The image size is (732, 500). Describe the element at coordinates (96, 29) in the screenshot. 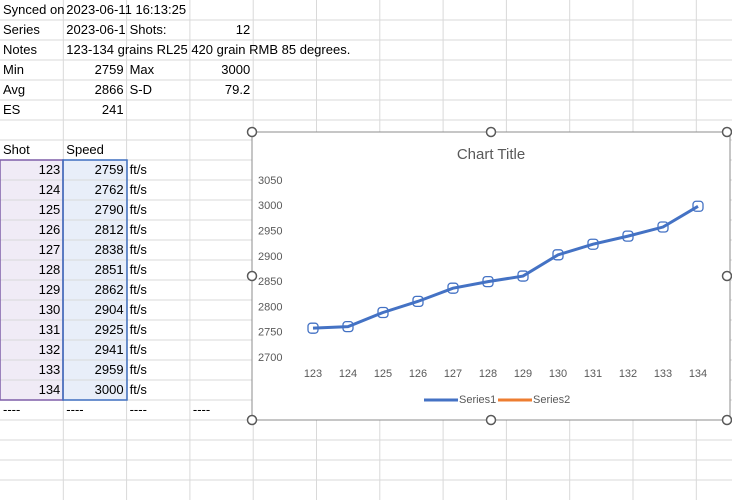

I see `cell: 2023-06-1` at that location.